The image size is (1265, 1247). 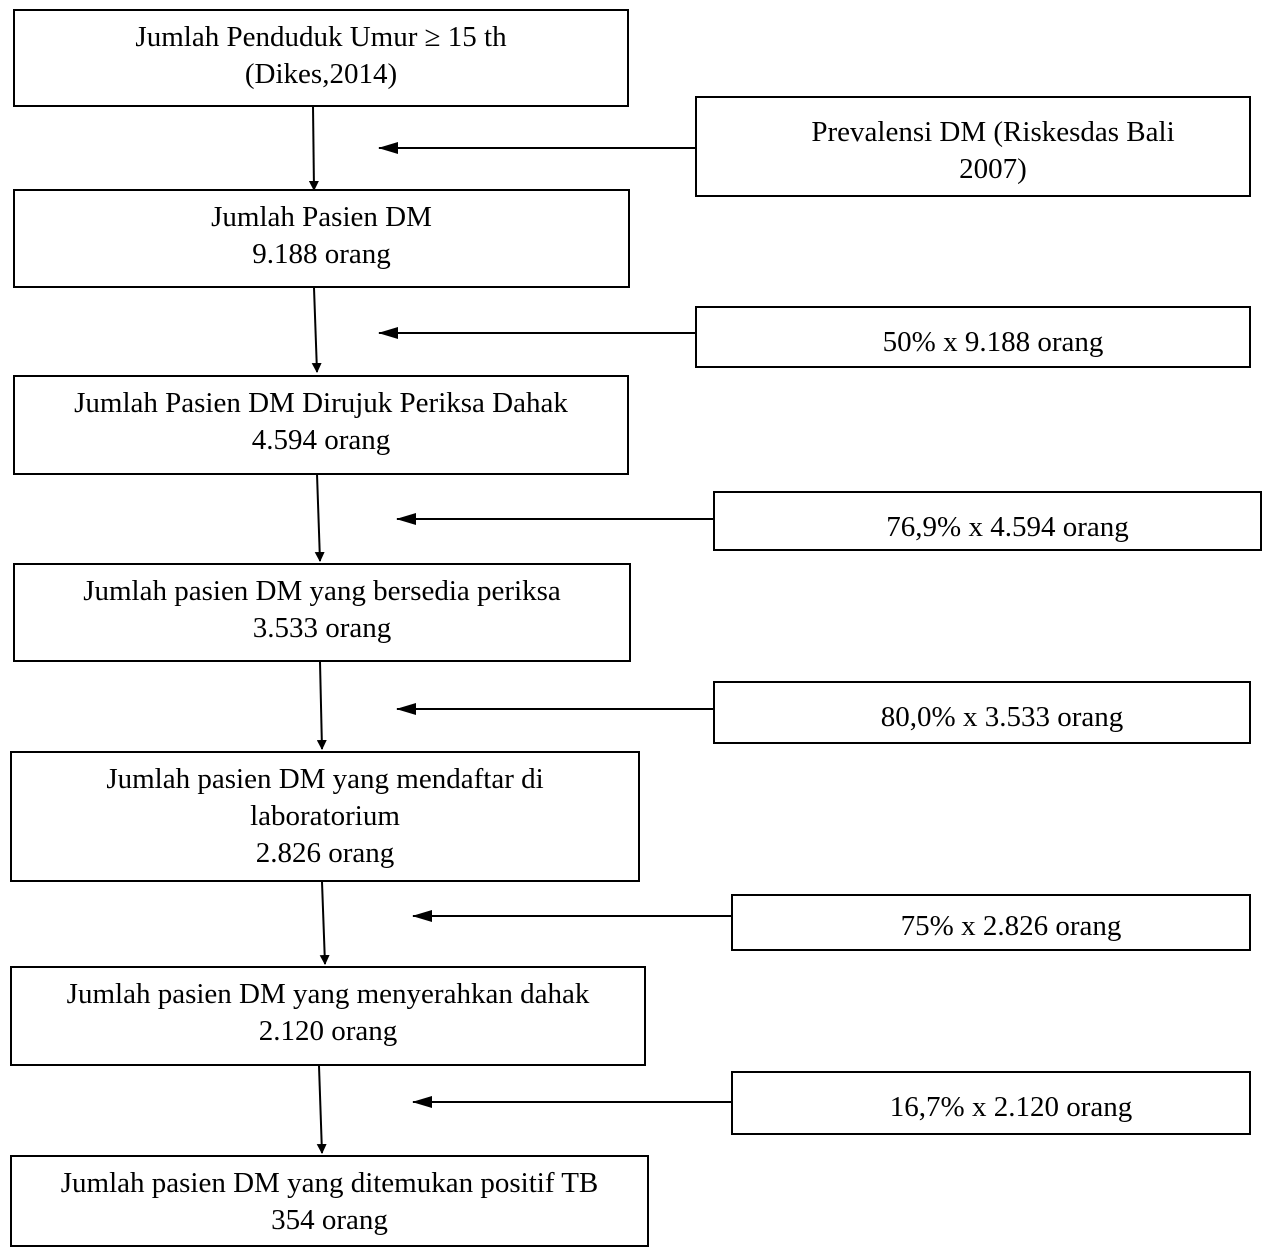 I want to click on step-label-continued: laboratorium, so click(x=325, y=816).